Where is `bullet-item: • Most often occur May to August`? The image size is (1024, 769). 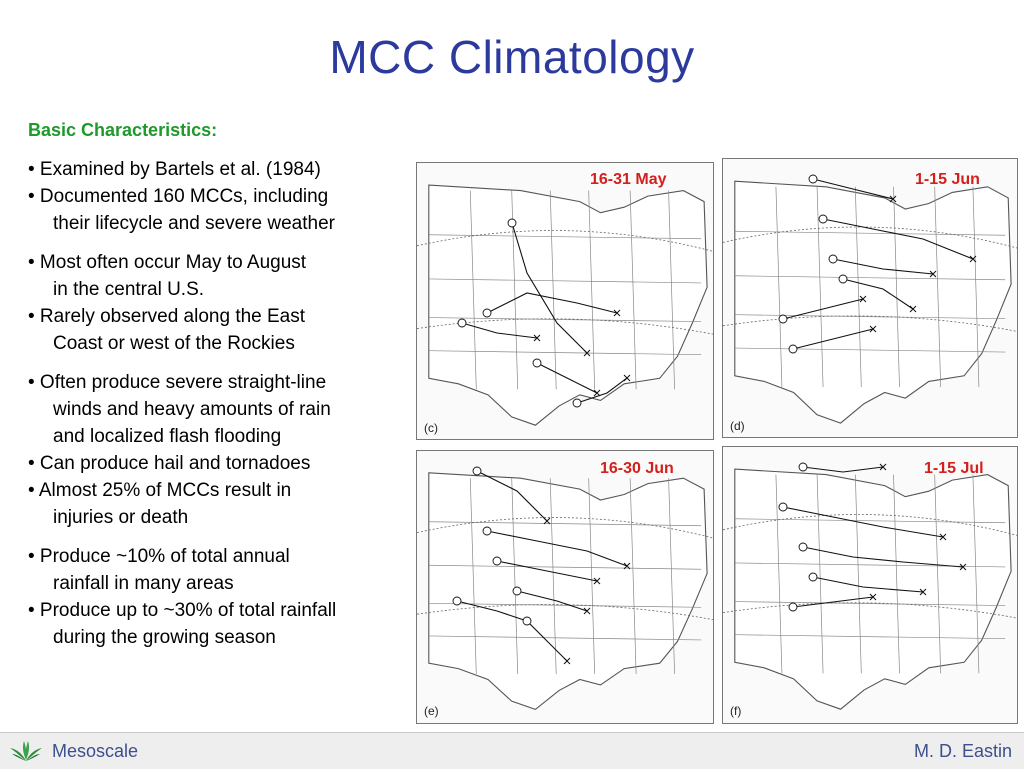
bullet-item: • Most often occur May to August is located at coordinates (167, 262).